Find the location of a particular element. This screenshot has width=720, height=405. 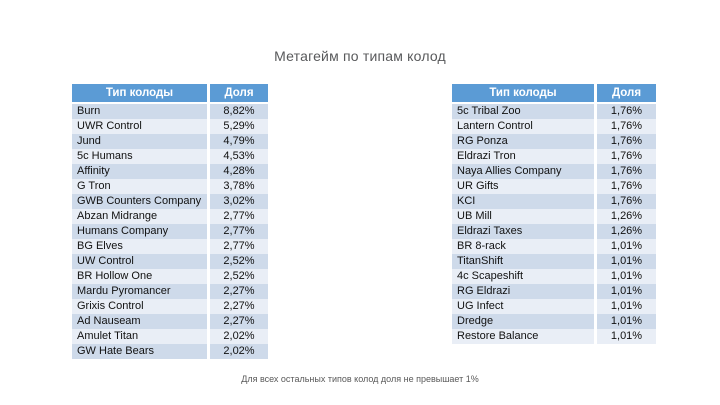

deck-name-cell: UG Infect is located at coordinates (523, 306).